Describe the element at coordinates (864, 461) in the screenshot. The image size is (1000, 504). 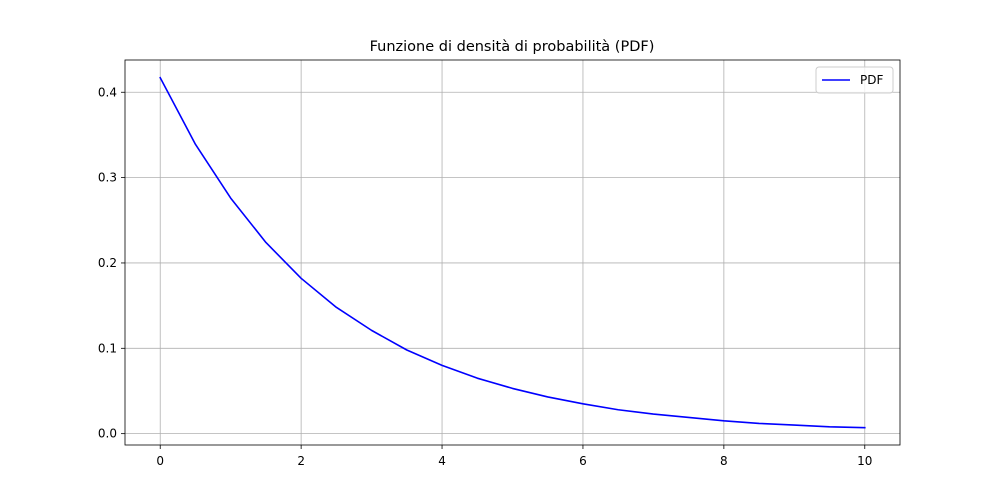
I see `x-tick-label: 10` at that location.